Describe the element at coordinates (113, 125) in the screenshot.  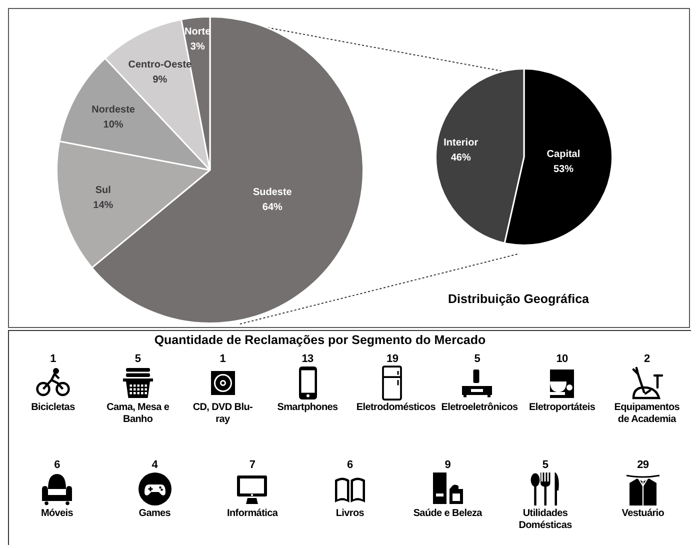
I see `data-label: 10%` at that location.